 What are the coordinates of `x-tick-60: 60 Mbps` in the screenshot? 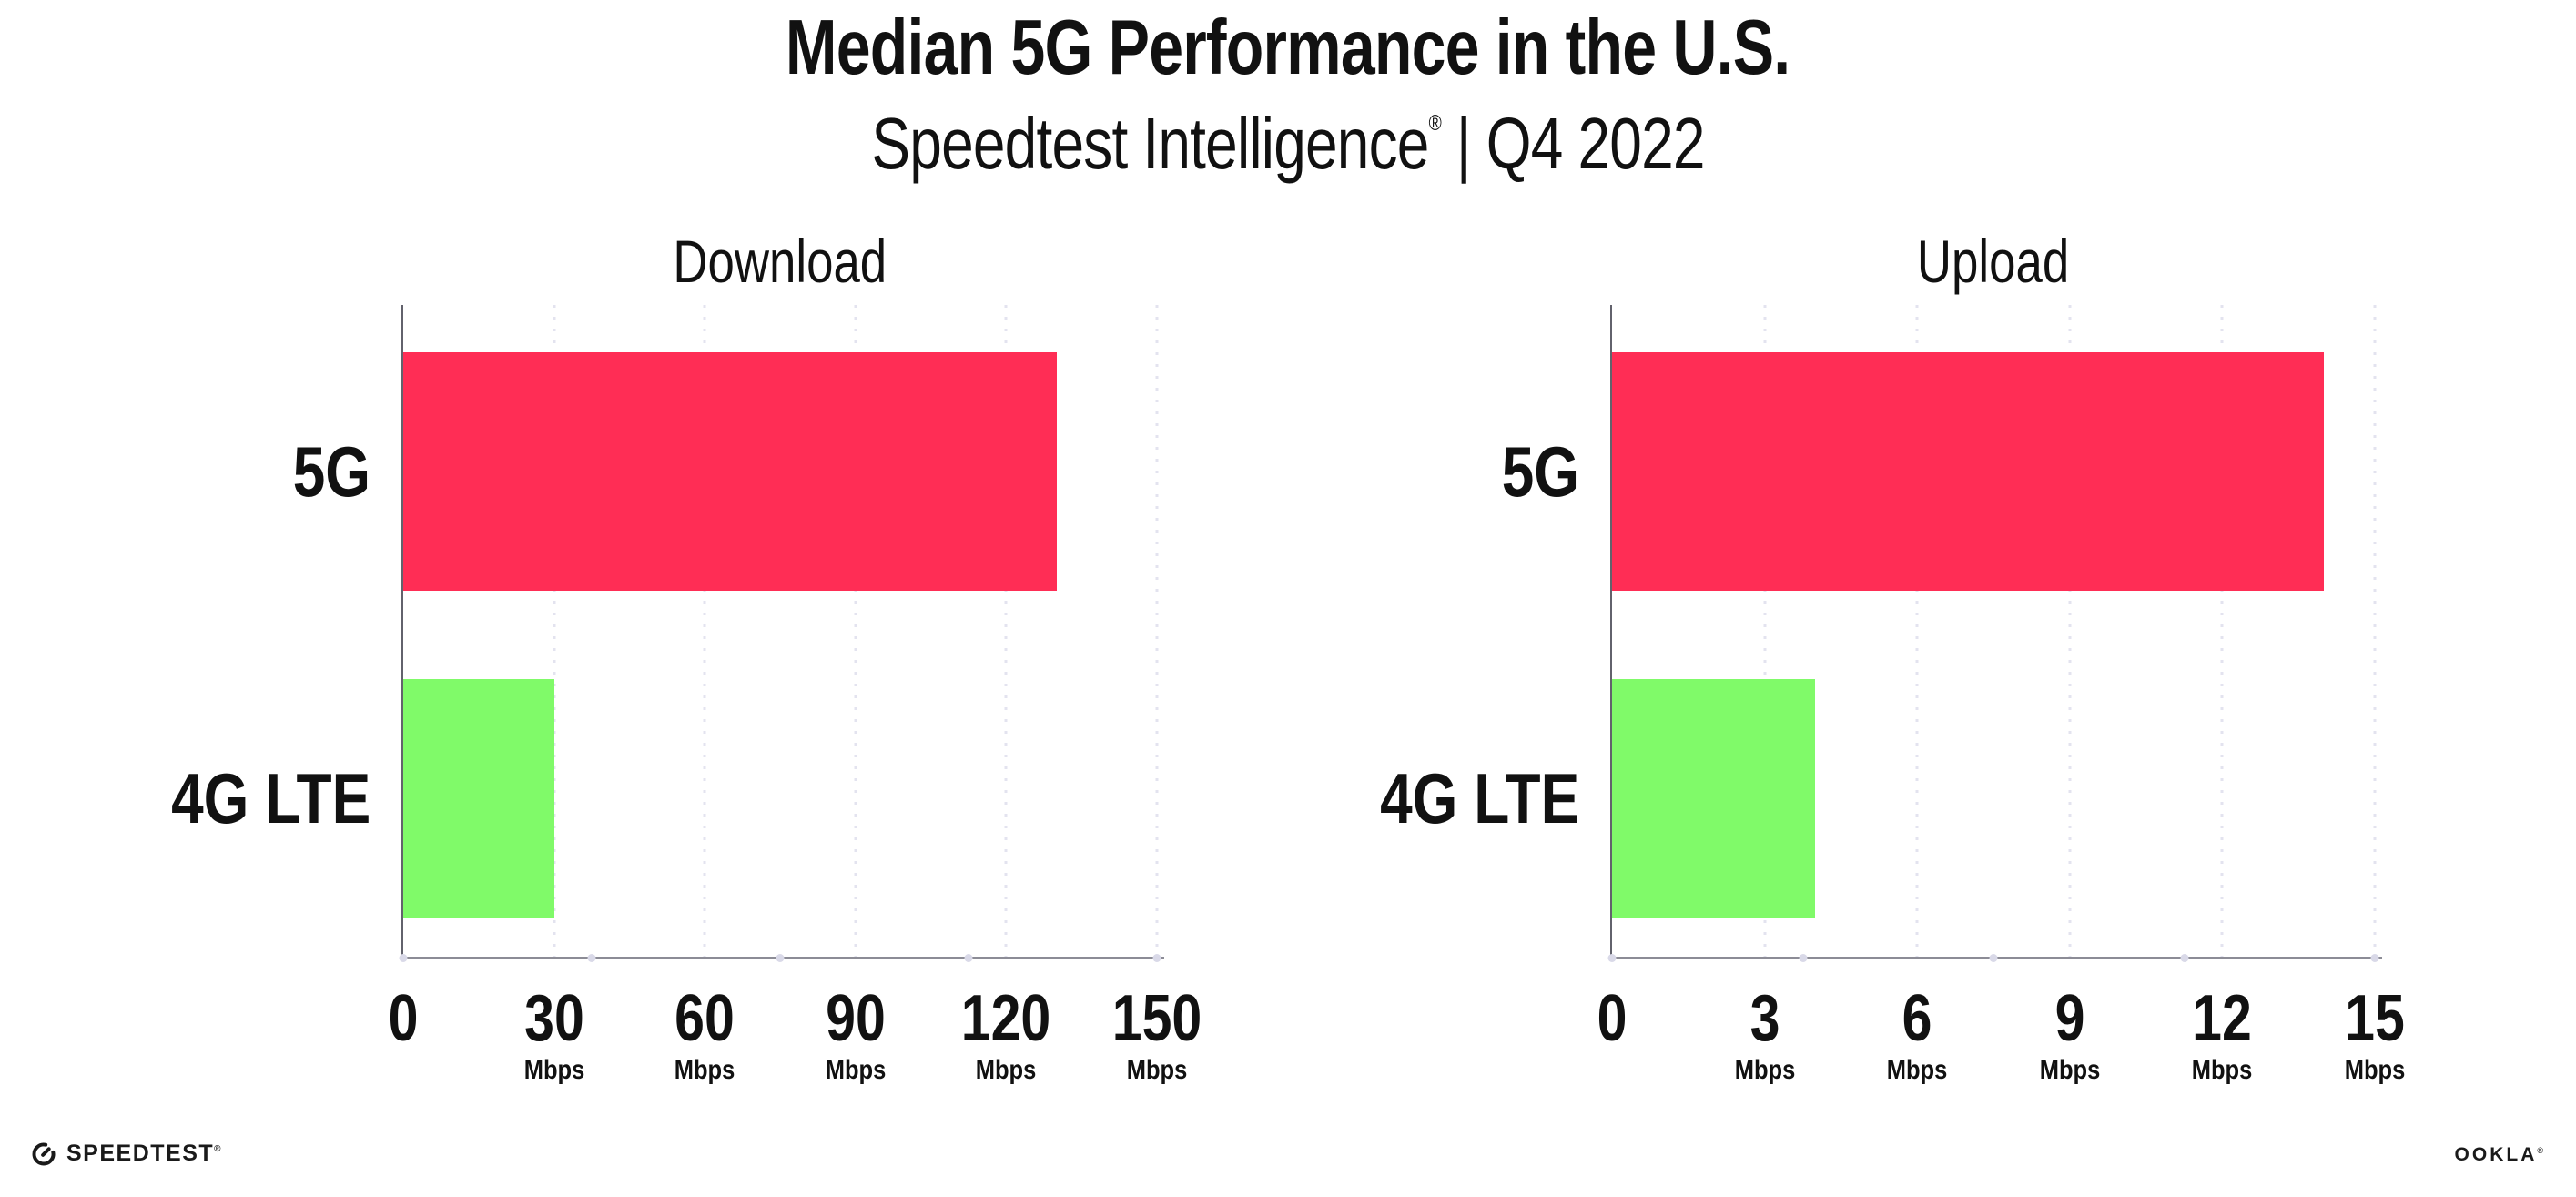 It's located at (704, 1035).